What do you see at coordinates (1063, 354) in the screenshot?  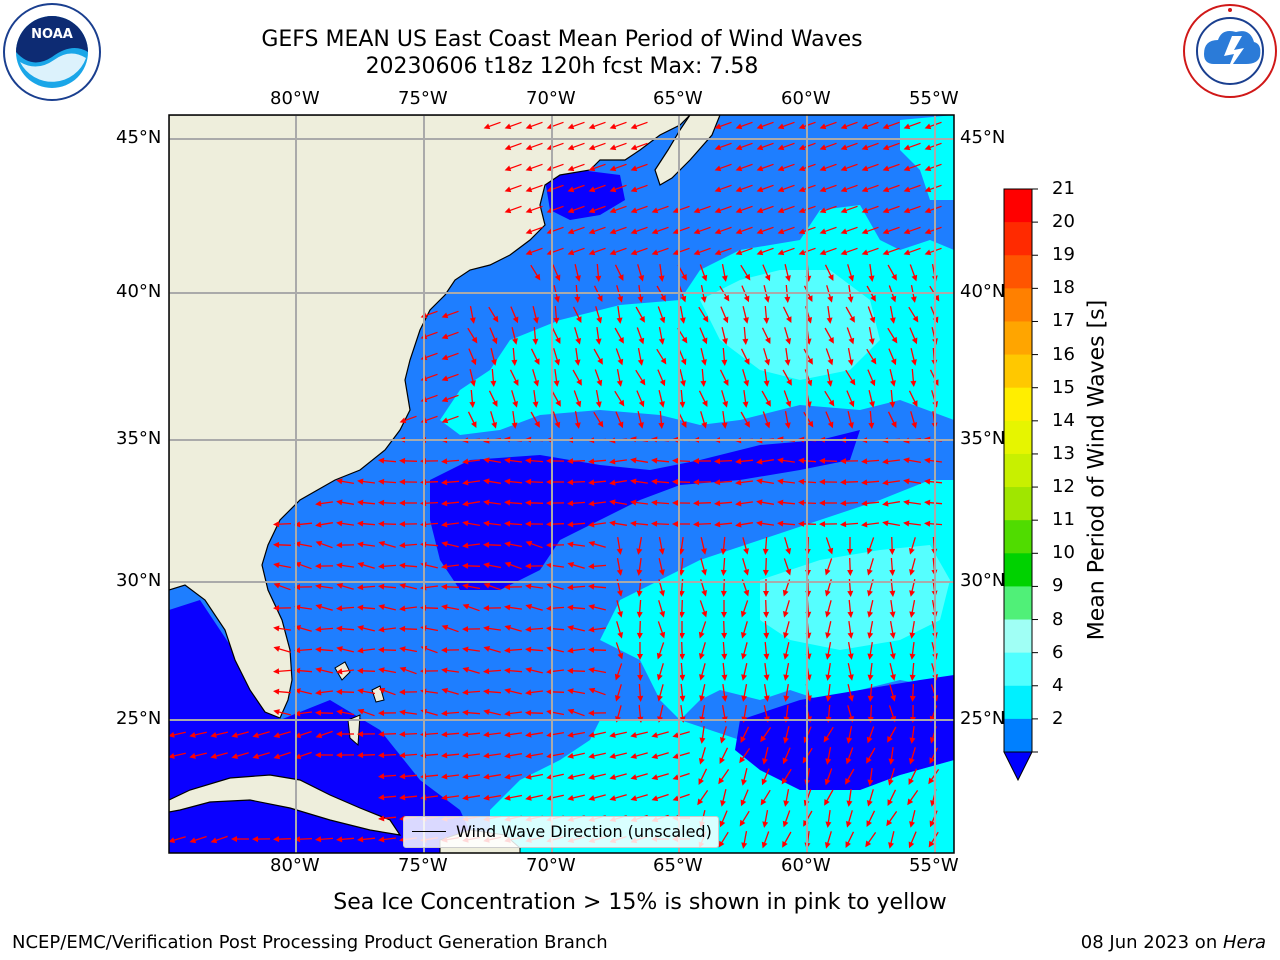 I see `colorbar-tick-label: 16` at bounding box center [1063, 354].